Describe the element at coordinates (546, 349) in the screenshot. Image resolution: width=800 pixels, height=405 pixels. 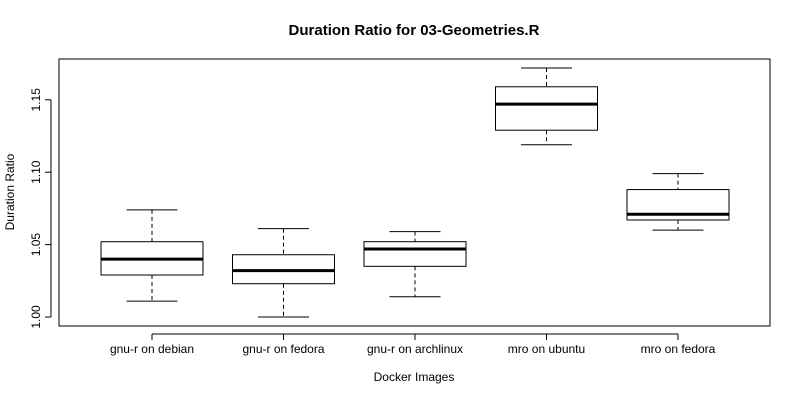
I see `x-tick-label: mro on ubuntu` at that location.